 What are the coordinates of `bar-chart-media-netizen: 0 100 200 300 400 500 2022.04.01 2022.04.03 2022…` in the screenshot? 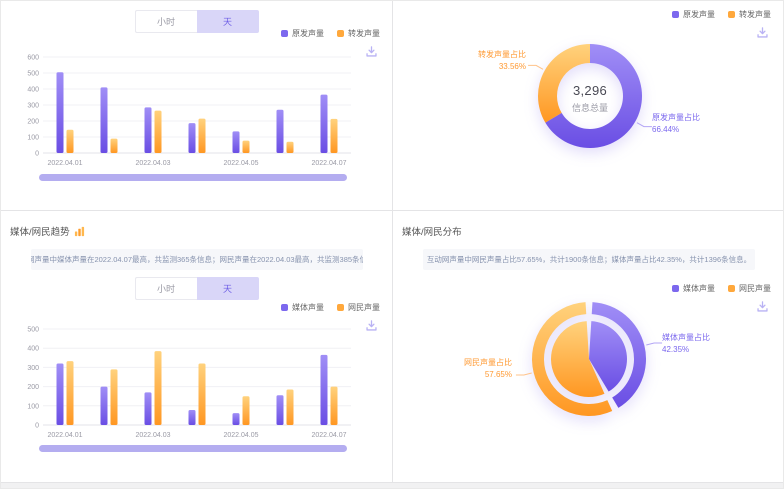 It's located at (195, 386).